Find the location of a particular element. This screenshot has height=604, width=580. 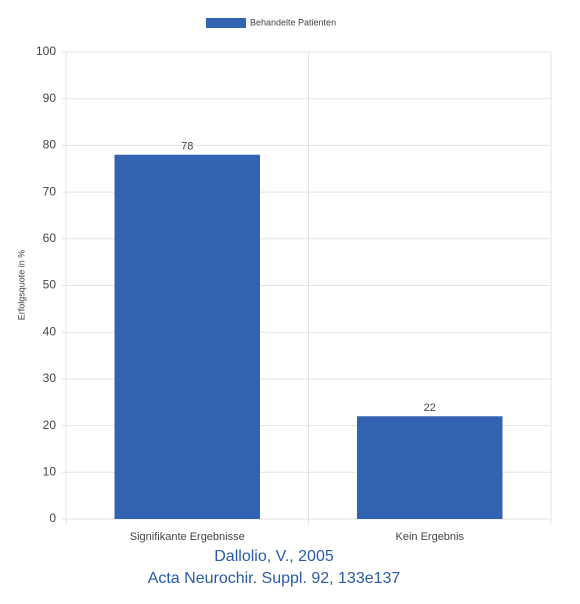

x-tick-label: Signifikante Ergebnisse is located at coordinates (187, 537).